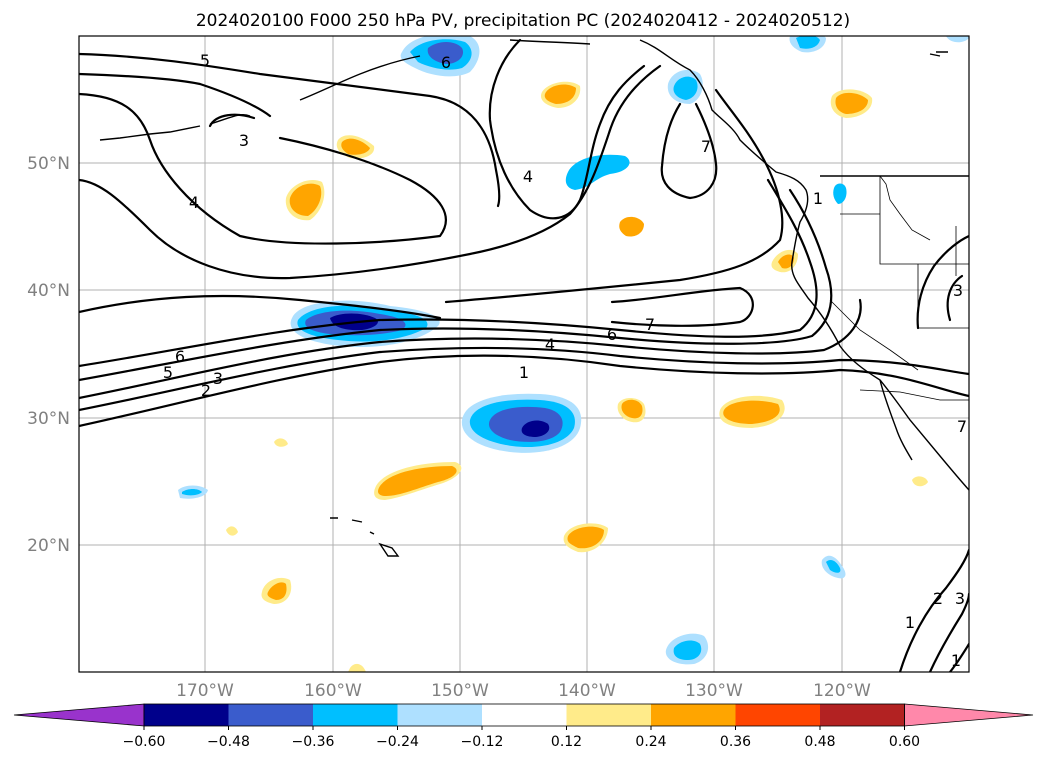 This screenshot has width=1047, height=765. Describe the element at coordinates (904, 742) in the screenshot. I see `colorbar-tick-label: 0.60` at that location.